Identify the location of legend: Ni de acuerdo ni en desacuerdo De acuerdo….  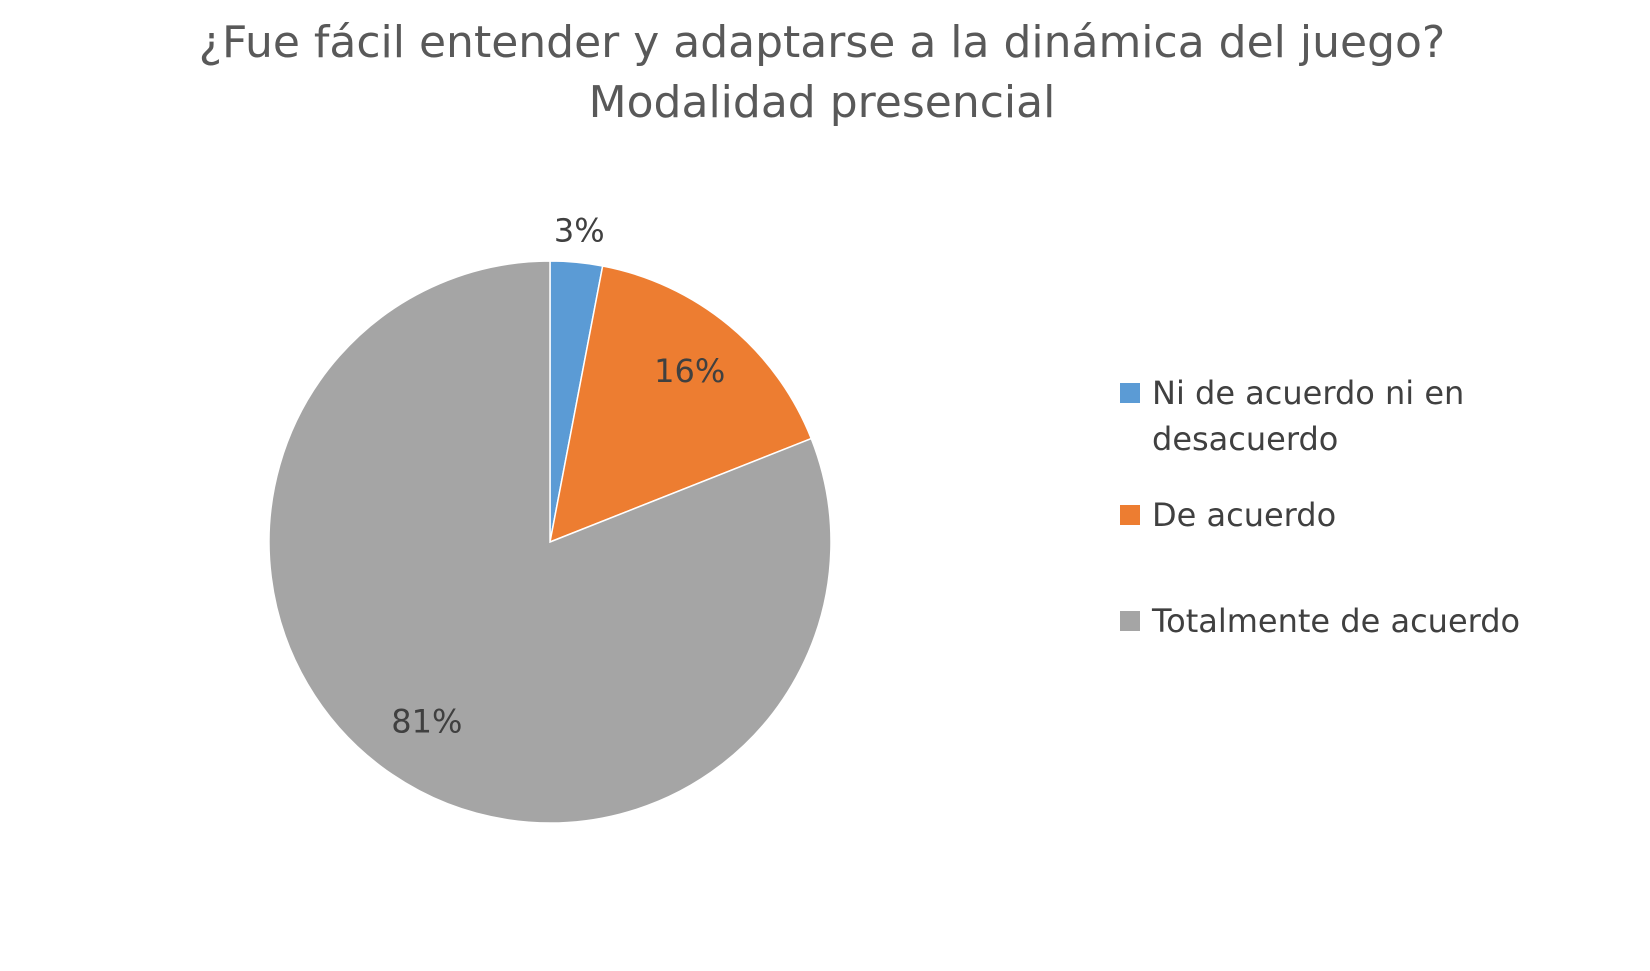
(1330, 522).